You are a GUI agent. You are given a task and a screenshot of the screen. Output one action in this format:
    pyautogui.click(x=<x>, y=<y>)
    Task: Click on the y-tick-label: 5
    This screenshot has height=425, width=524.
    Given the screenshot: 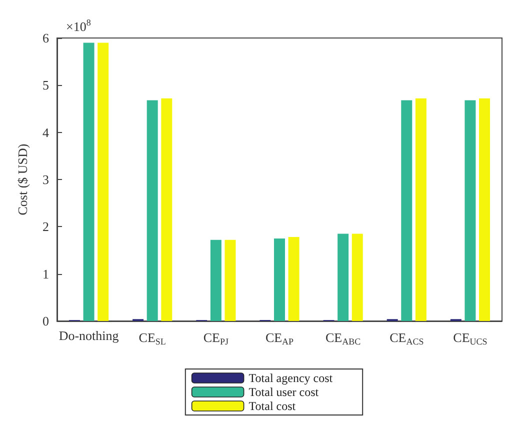 What is the action you would take?
    pyautogui.click(x=45, y=85)
    